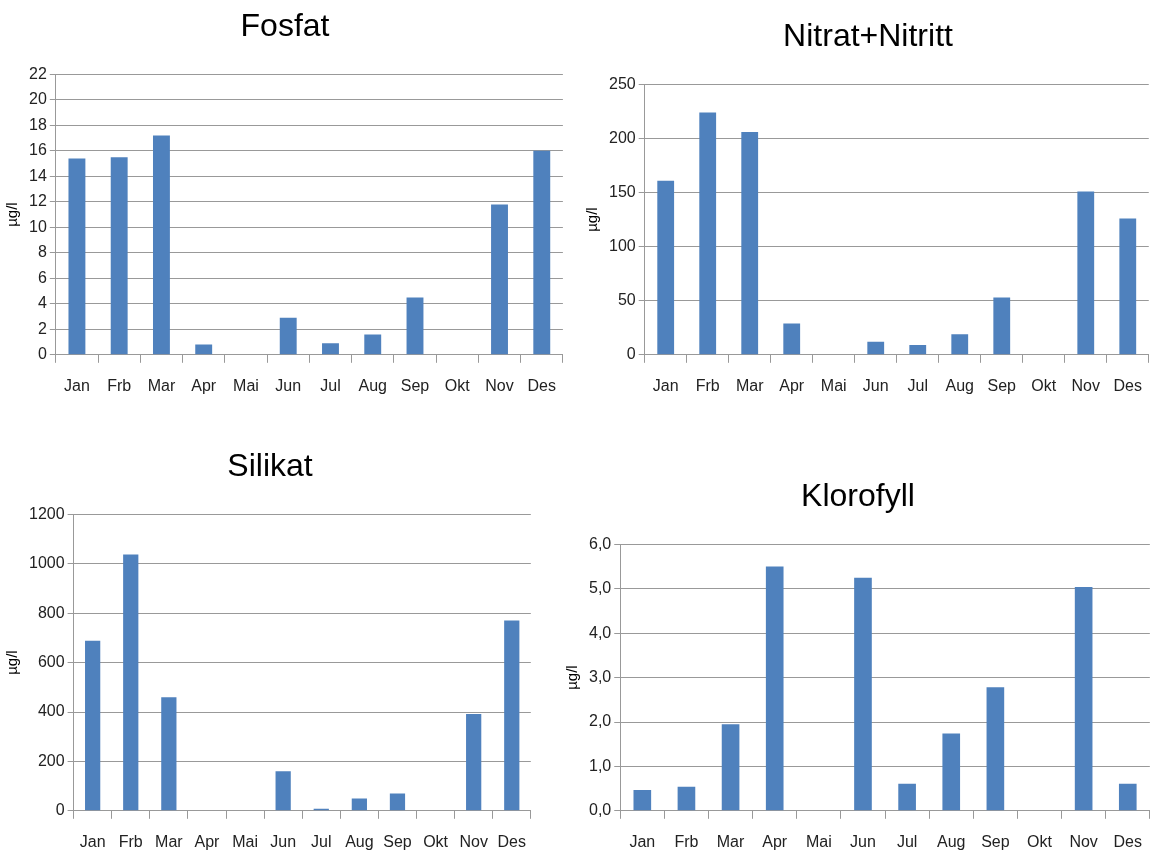 This screenshot has height=866, width=1156. What do you see at coordinates (38, 73) in the screenshot?
I see `y-tick-label: 22` at bounding box center [38, 73].